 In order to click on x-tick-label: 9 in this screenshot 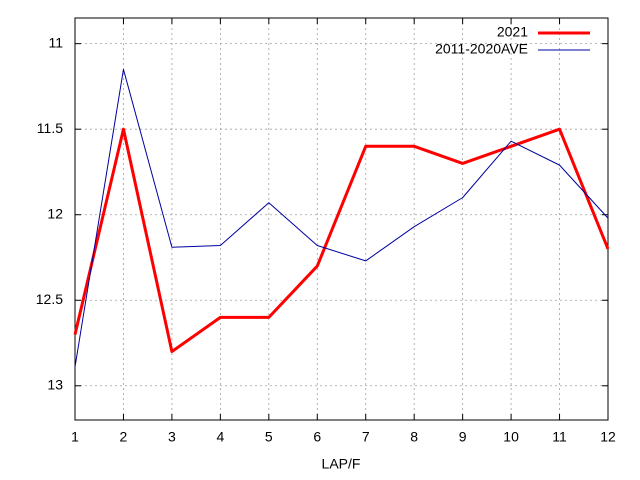, I will do `click(463, 437)`.